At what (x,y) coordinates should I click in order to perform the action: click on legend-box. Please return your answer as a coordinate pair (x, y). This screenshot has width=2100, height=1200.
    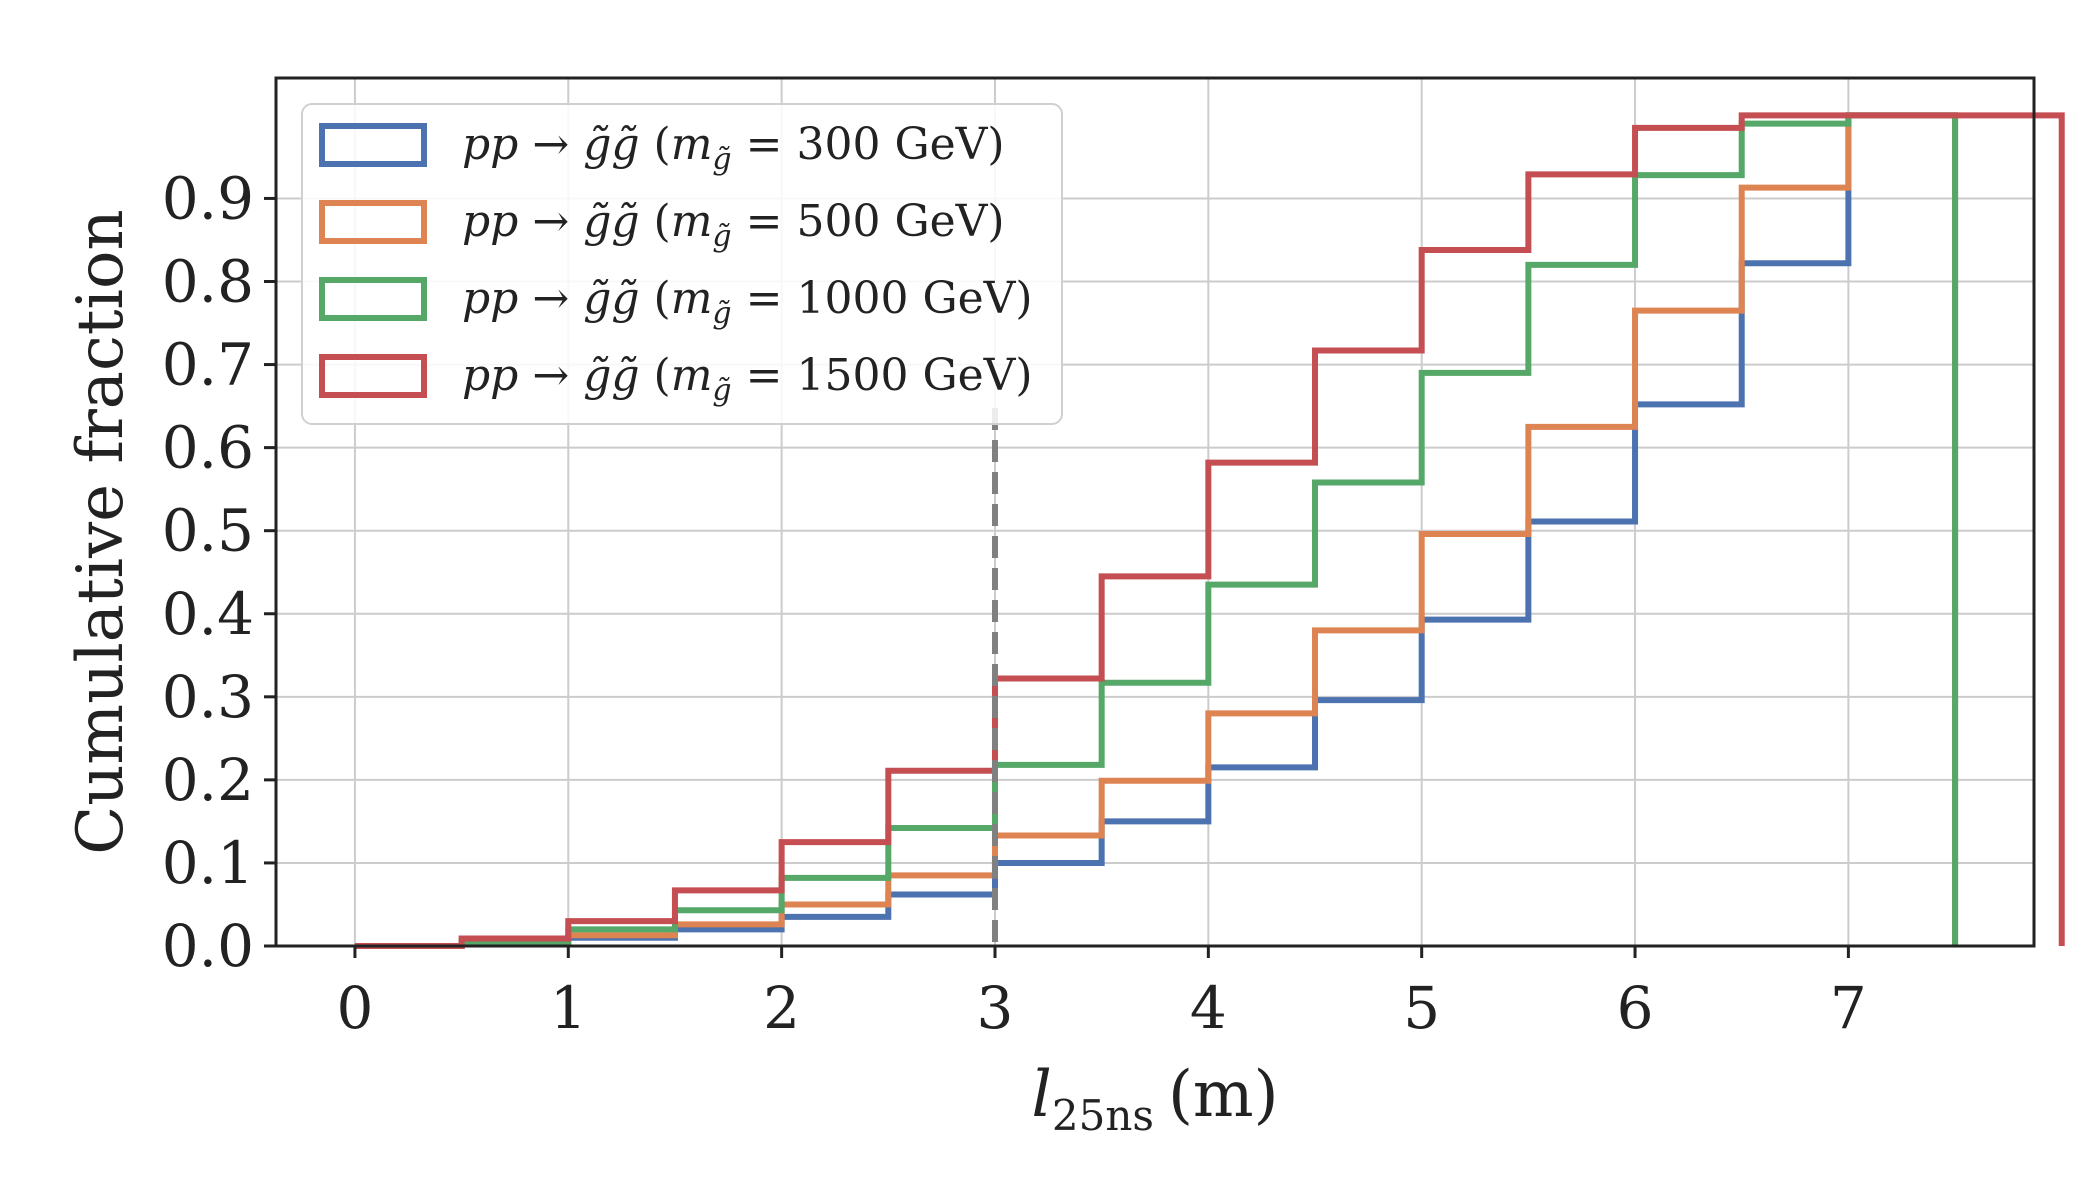
    Looking at the image, I should click on (682, 264).